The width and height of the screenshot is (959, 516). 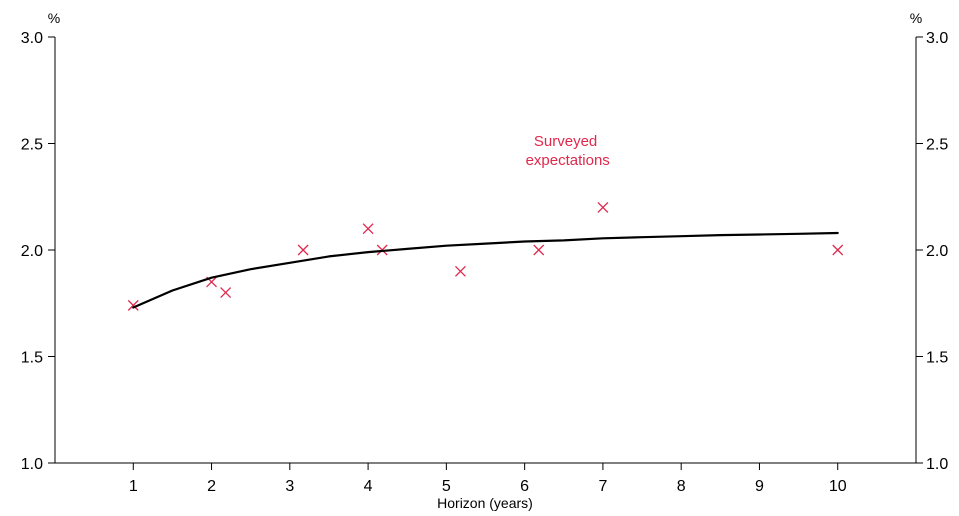 What do you see at coordinates (368, 486) in the screenshot?
I see `x-tick-label: 4` at bounding box center [368, 486].